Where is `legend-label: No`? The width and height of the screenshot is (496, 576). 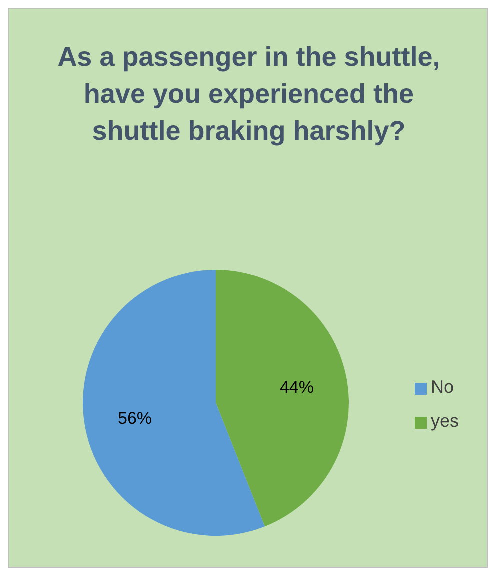
legend-label: No is located at coordinates (442, 387).